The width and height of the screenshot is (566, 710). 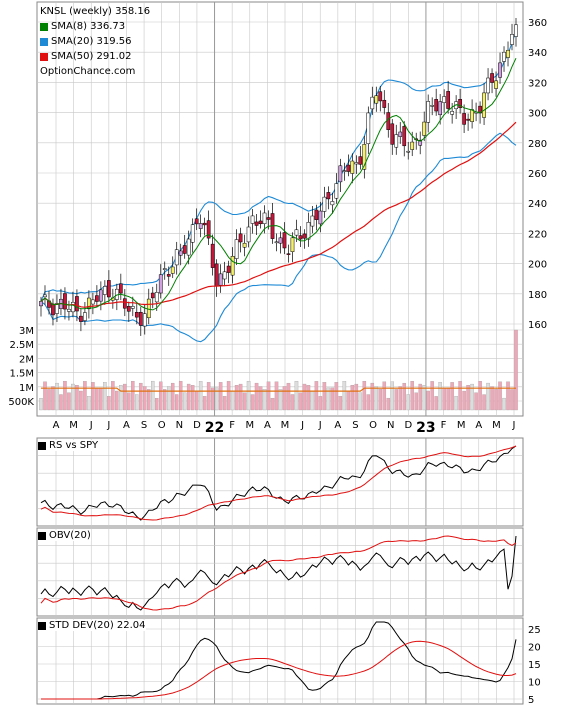 What do you see at coordinates (70, 535) in the screenshot?
I see `obv-label-text: OBV(20)` at bounding box center [70, 535].